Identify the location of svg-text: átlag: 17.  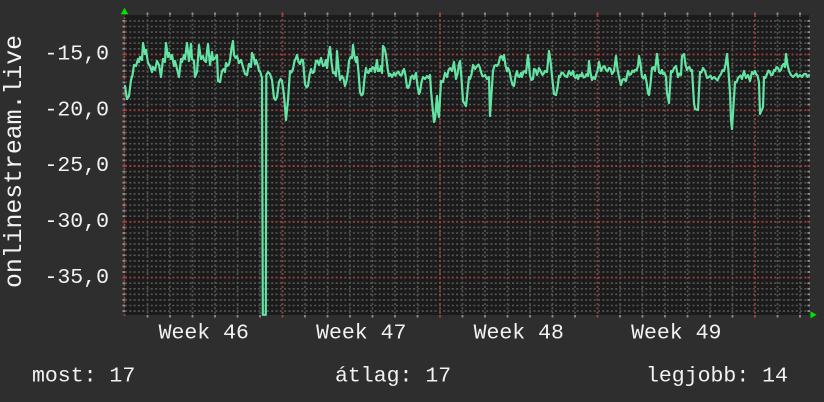
(393, 377).